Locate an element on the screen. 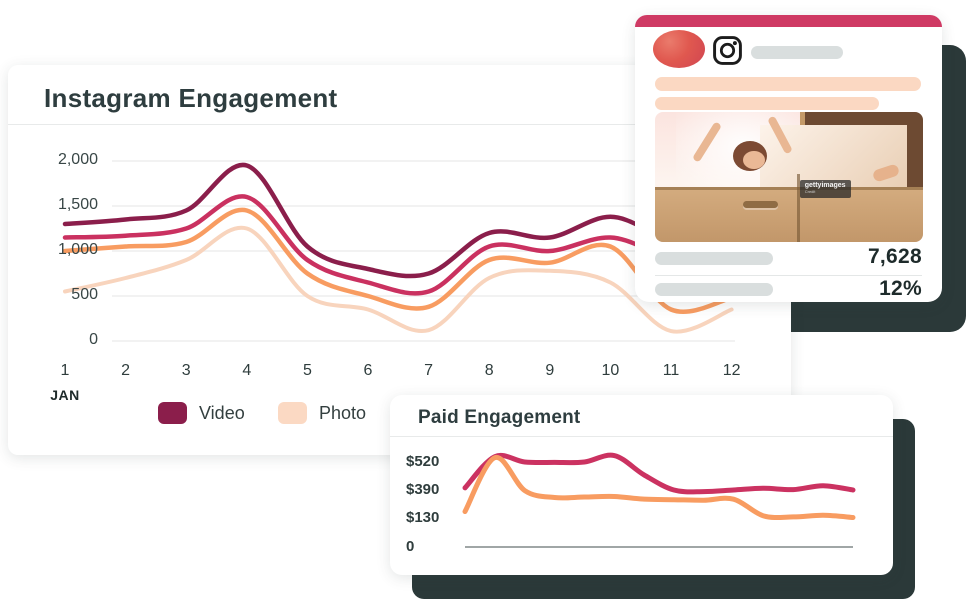  y-tick-label: 0 is located at coordinates (93, 339).